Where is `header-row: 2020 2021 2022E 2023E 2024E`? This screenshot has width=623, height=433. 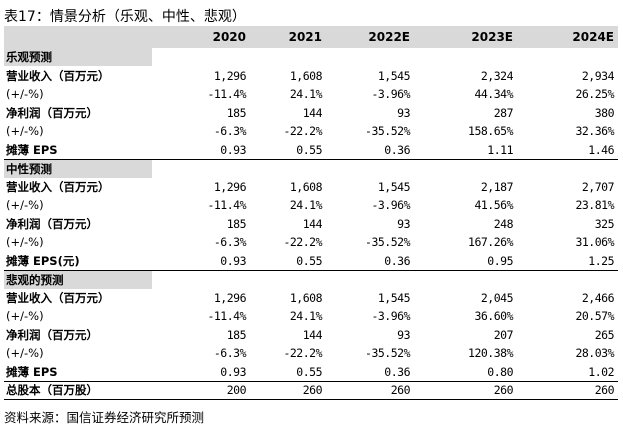
header-row: 2020 2021 2022E 2023E 2024E is located at coordinates (311, 37).